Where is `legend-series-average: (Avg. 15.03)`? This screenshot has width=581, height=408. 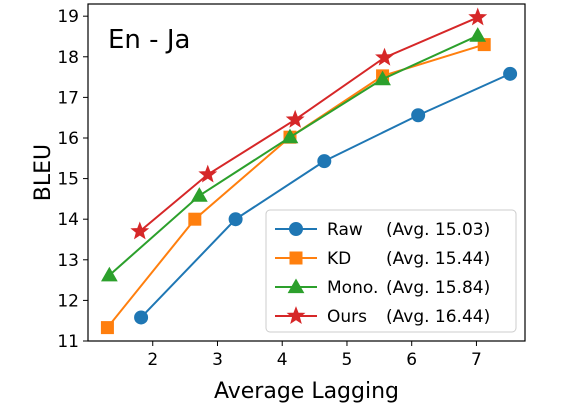 legend-series-average: (Avg. 15.03) is located at coordinates (438, 230).